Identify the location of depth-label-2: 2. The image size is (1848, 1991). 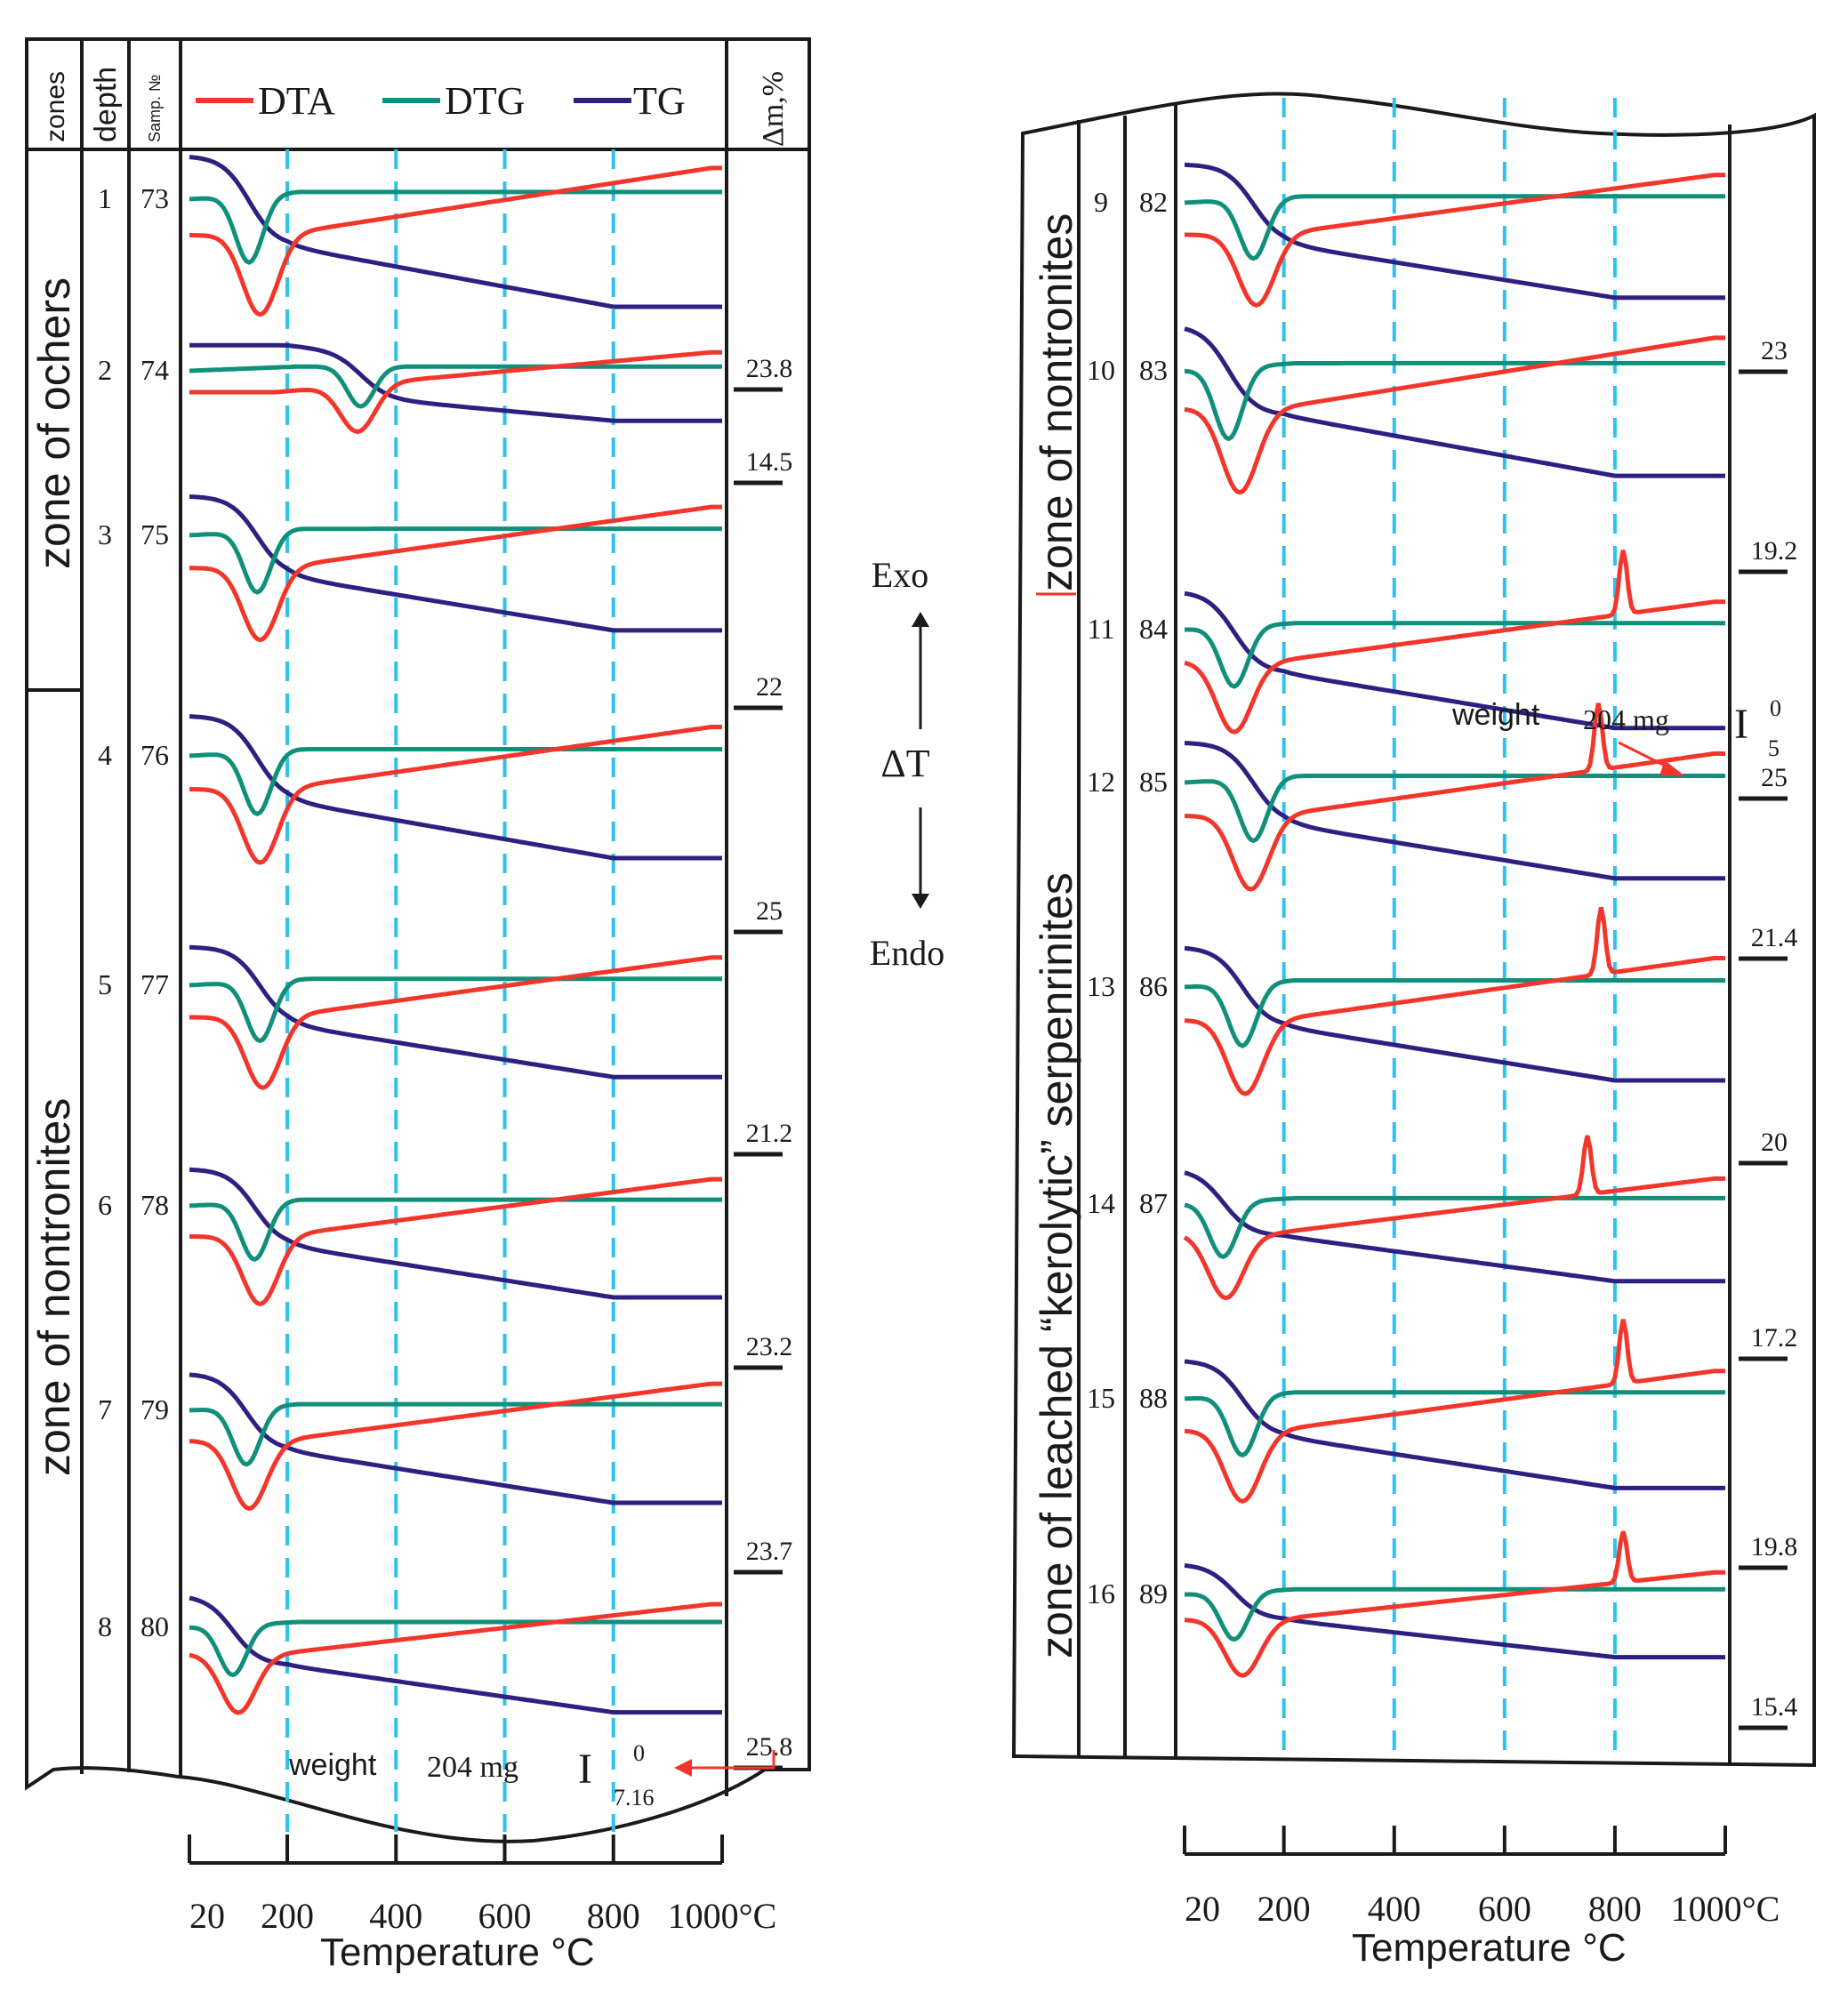
(105, 370).